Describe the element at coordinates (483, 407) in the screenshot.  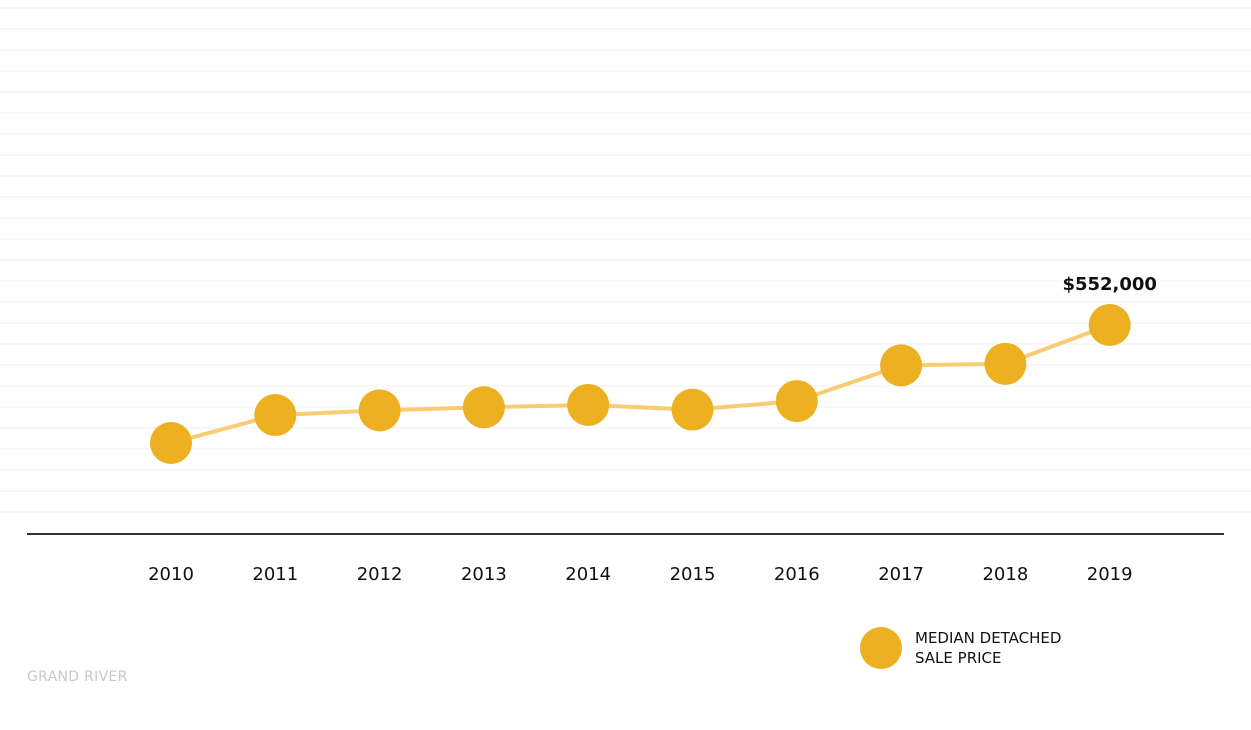
I see `data-point-2013` at that location.